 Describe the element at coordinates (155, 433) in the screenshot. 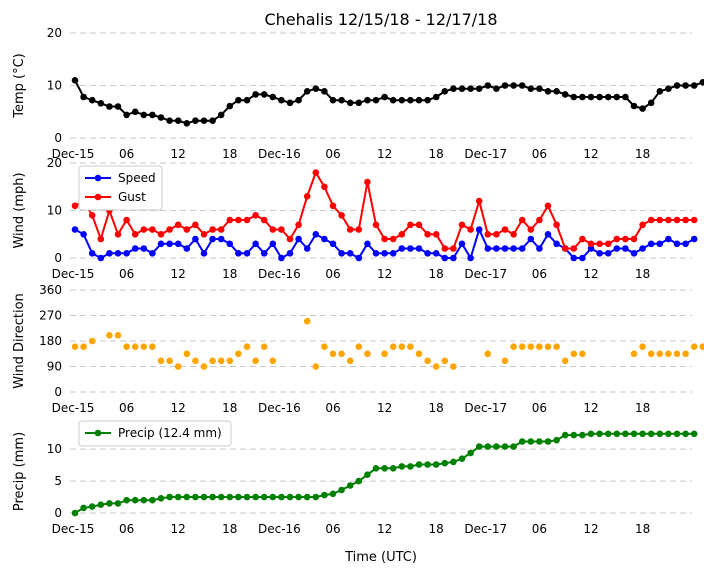

I see `legend-box` at that location.